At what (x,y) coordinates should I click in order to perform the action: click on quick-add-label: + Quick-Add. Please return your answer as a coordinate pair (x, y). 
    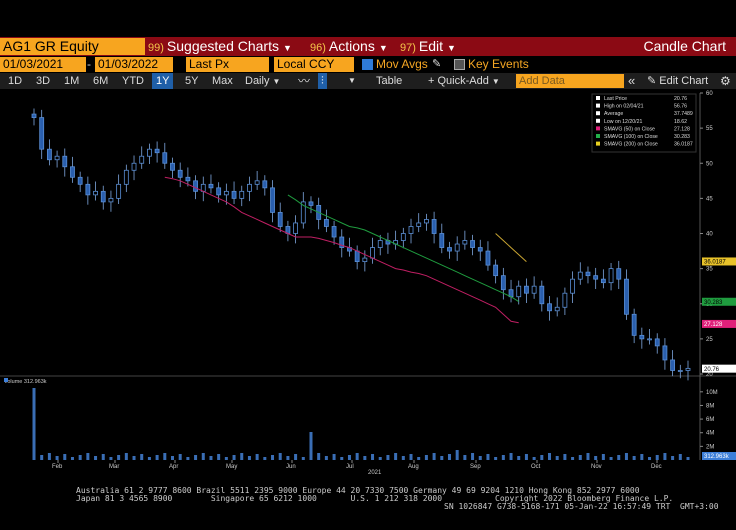
    Looking at the image, I should click on (458, 81).